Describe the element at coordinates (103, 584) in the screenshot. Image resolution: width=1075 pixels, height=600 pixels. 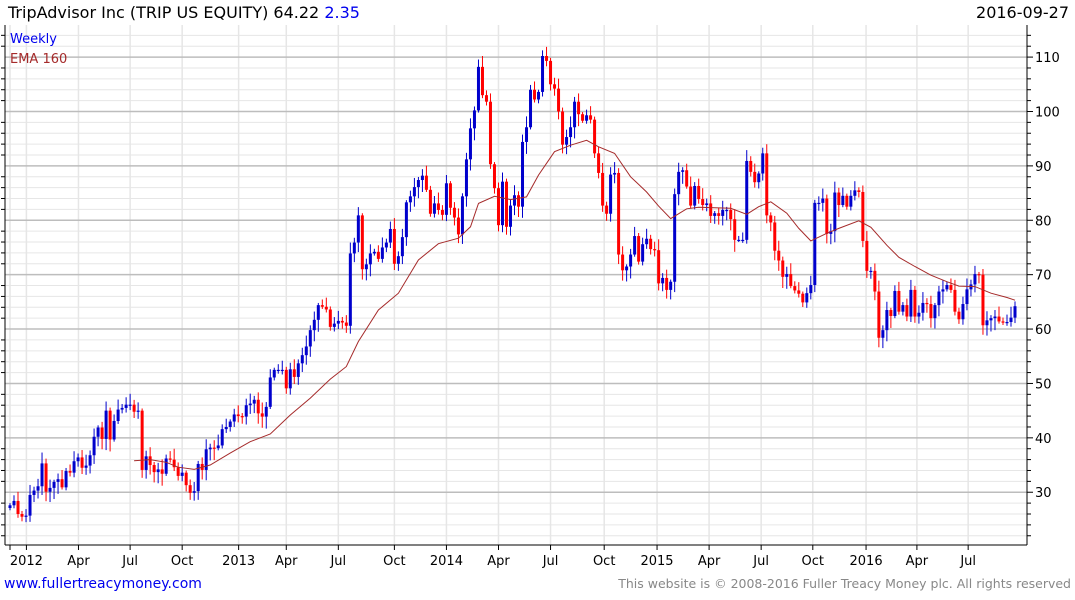
I see `site-link: www.fullertreacymoney.com` at that location.